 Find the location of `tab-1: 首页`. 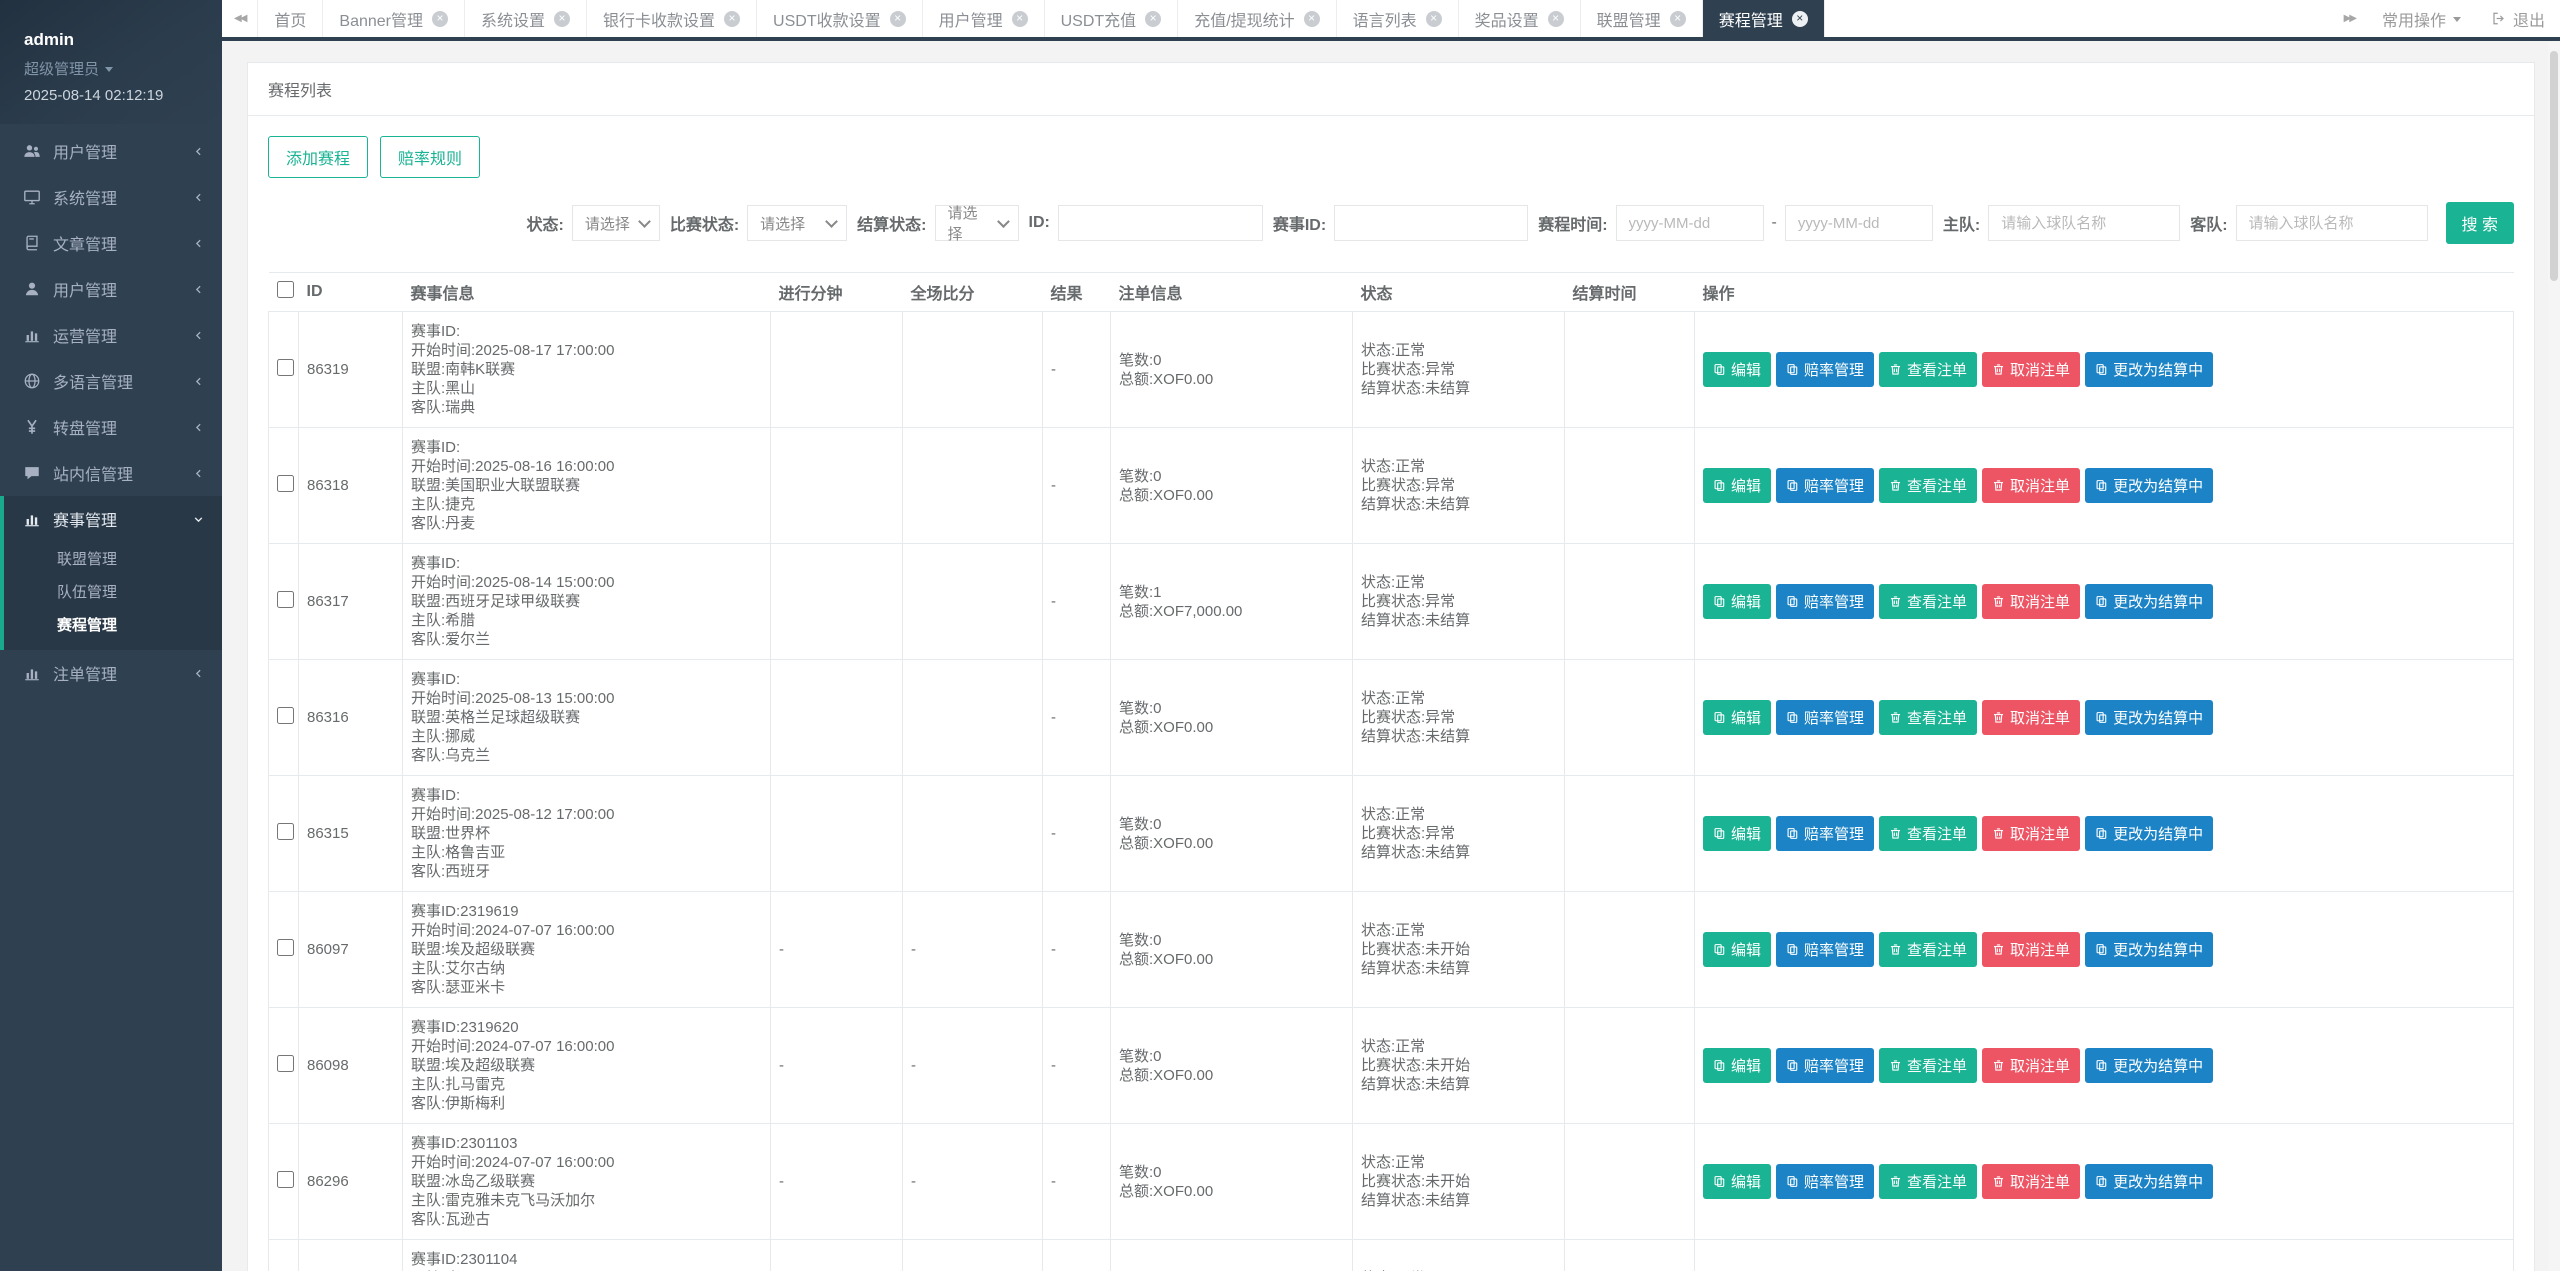

tab-1: 首页 is located at coordinates (291, 18).